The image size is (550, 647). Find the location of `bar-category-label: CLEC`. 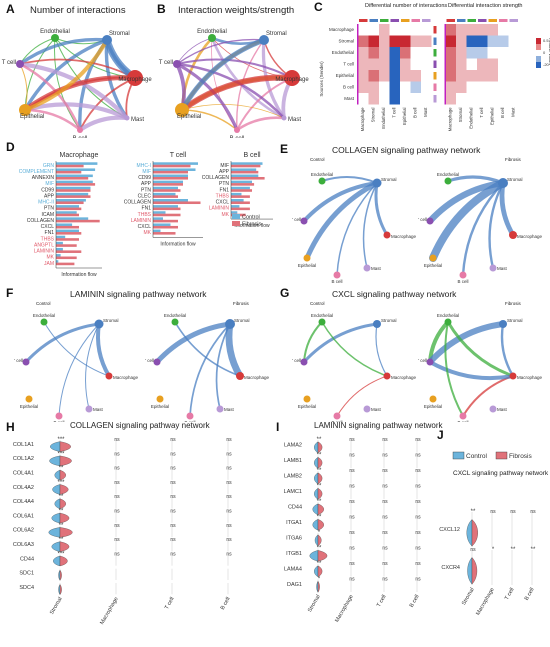

bar-category-label: CLEC is located at coordinates (145, 196).